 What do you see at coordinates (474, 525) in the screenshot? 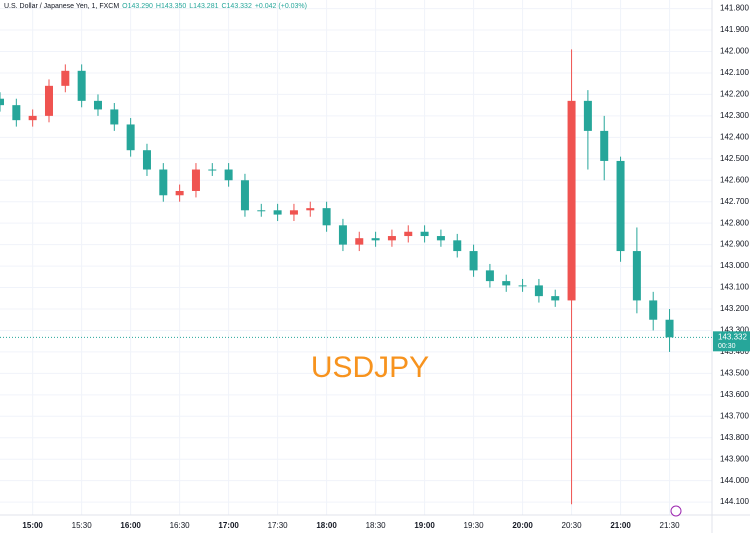
I see `x-tick-label: 19:30` at bounding box center [474, 525].